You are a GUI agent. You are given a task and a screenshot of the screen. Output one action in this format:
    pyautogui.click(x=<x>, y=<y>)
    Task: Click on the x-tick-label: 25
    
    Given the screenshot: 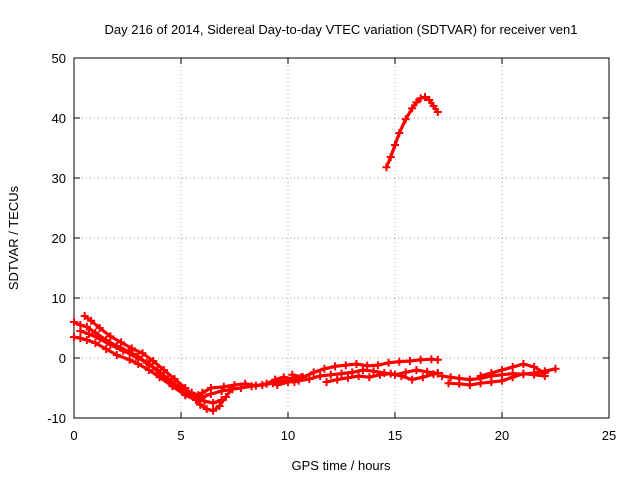 What is the action you would take?
    pyautogui.click(x=609, y=435)
    